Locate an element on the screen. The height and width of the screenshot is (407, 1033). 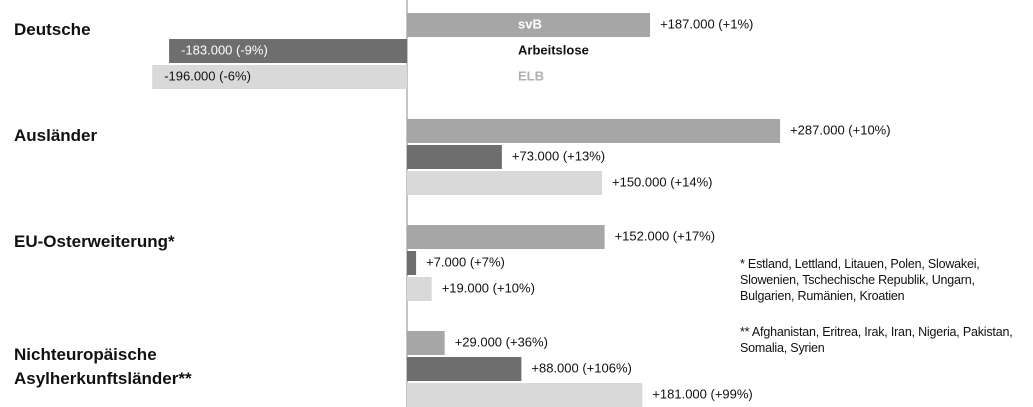
value-label: +187.000 (+1%) is located at coordinates (706, 23).